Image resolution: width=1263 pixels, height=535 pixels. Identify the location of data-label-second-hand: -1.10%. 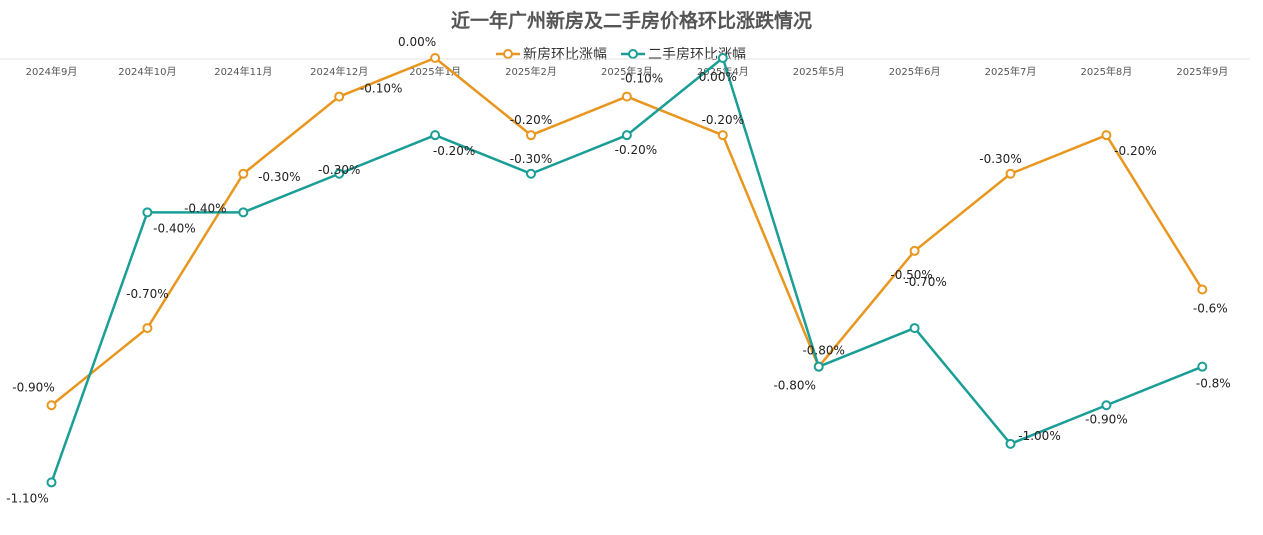
(27, 498).